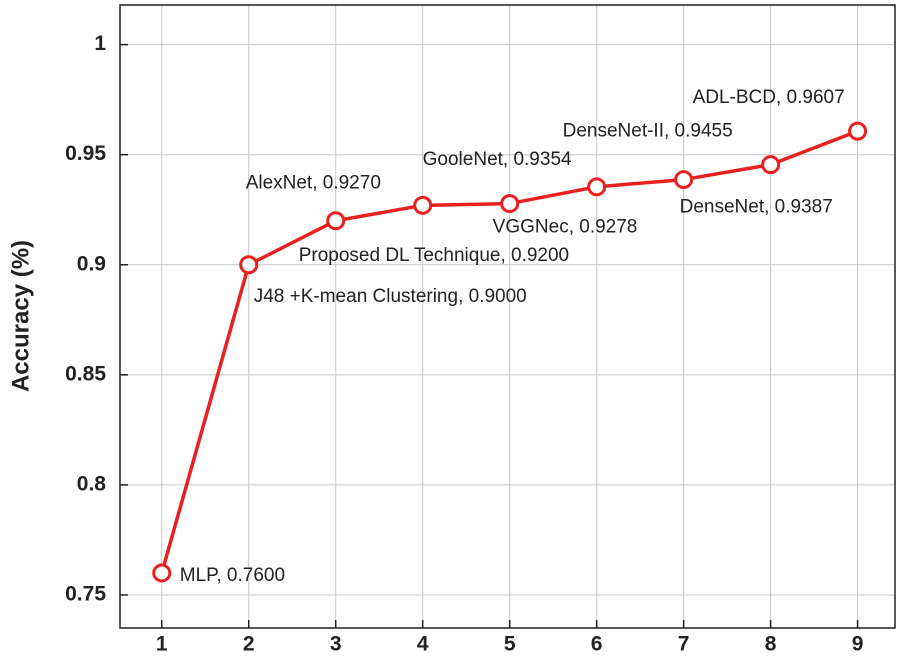 The height and width of the screenshot is (658, 905). What do you see at coordinates (565, 227) in the screenshot?
I see `data-label: VGGNec, 0.9278` at bounding box center [565, 227].